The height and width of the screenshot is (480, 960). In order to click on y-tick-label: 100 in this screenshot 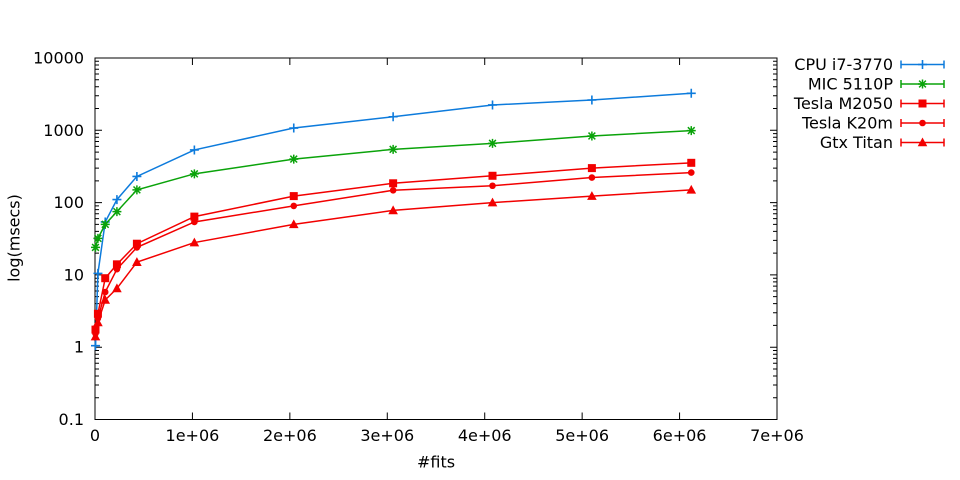, I will do `click(68, 202)`.